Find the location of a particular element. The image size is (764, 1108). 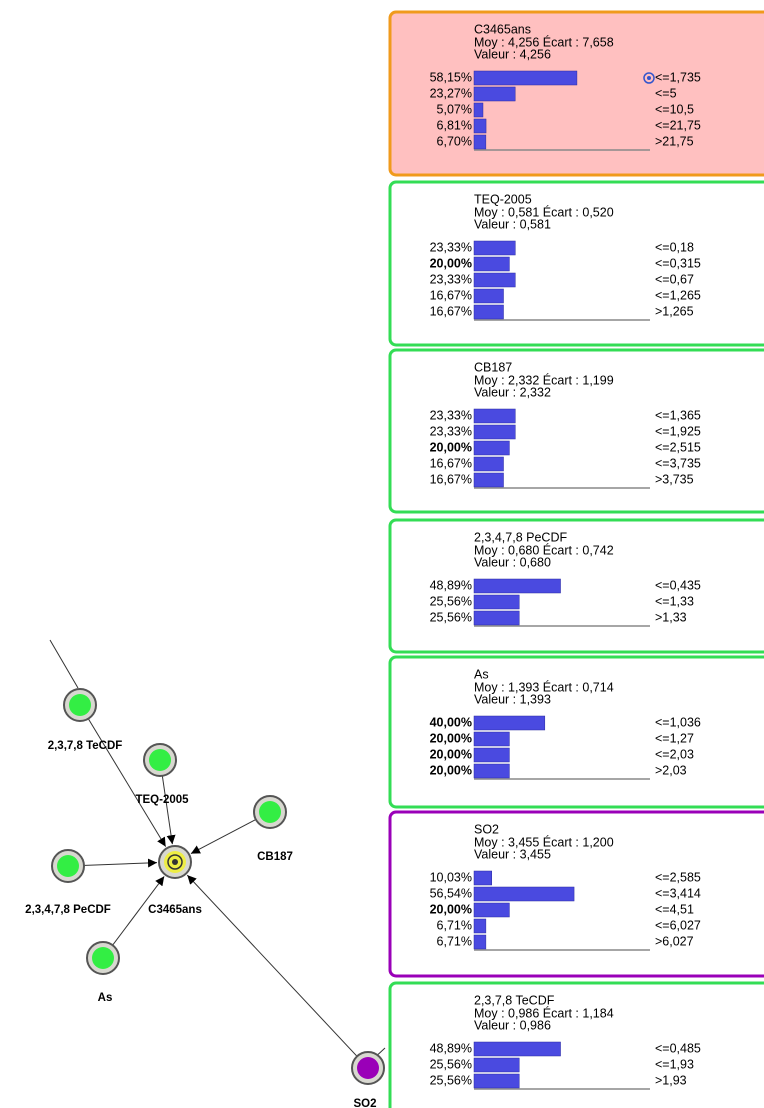

state-label: <=6,027 is located at coordinates (678, 925).